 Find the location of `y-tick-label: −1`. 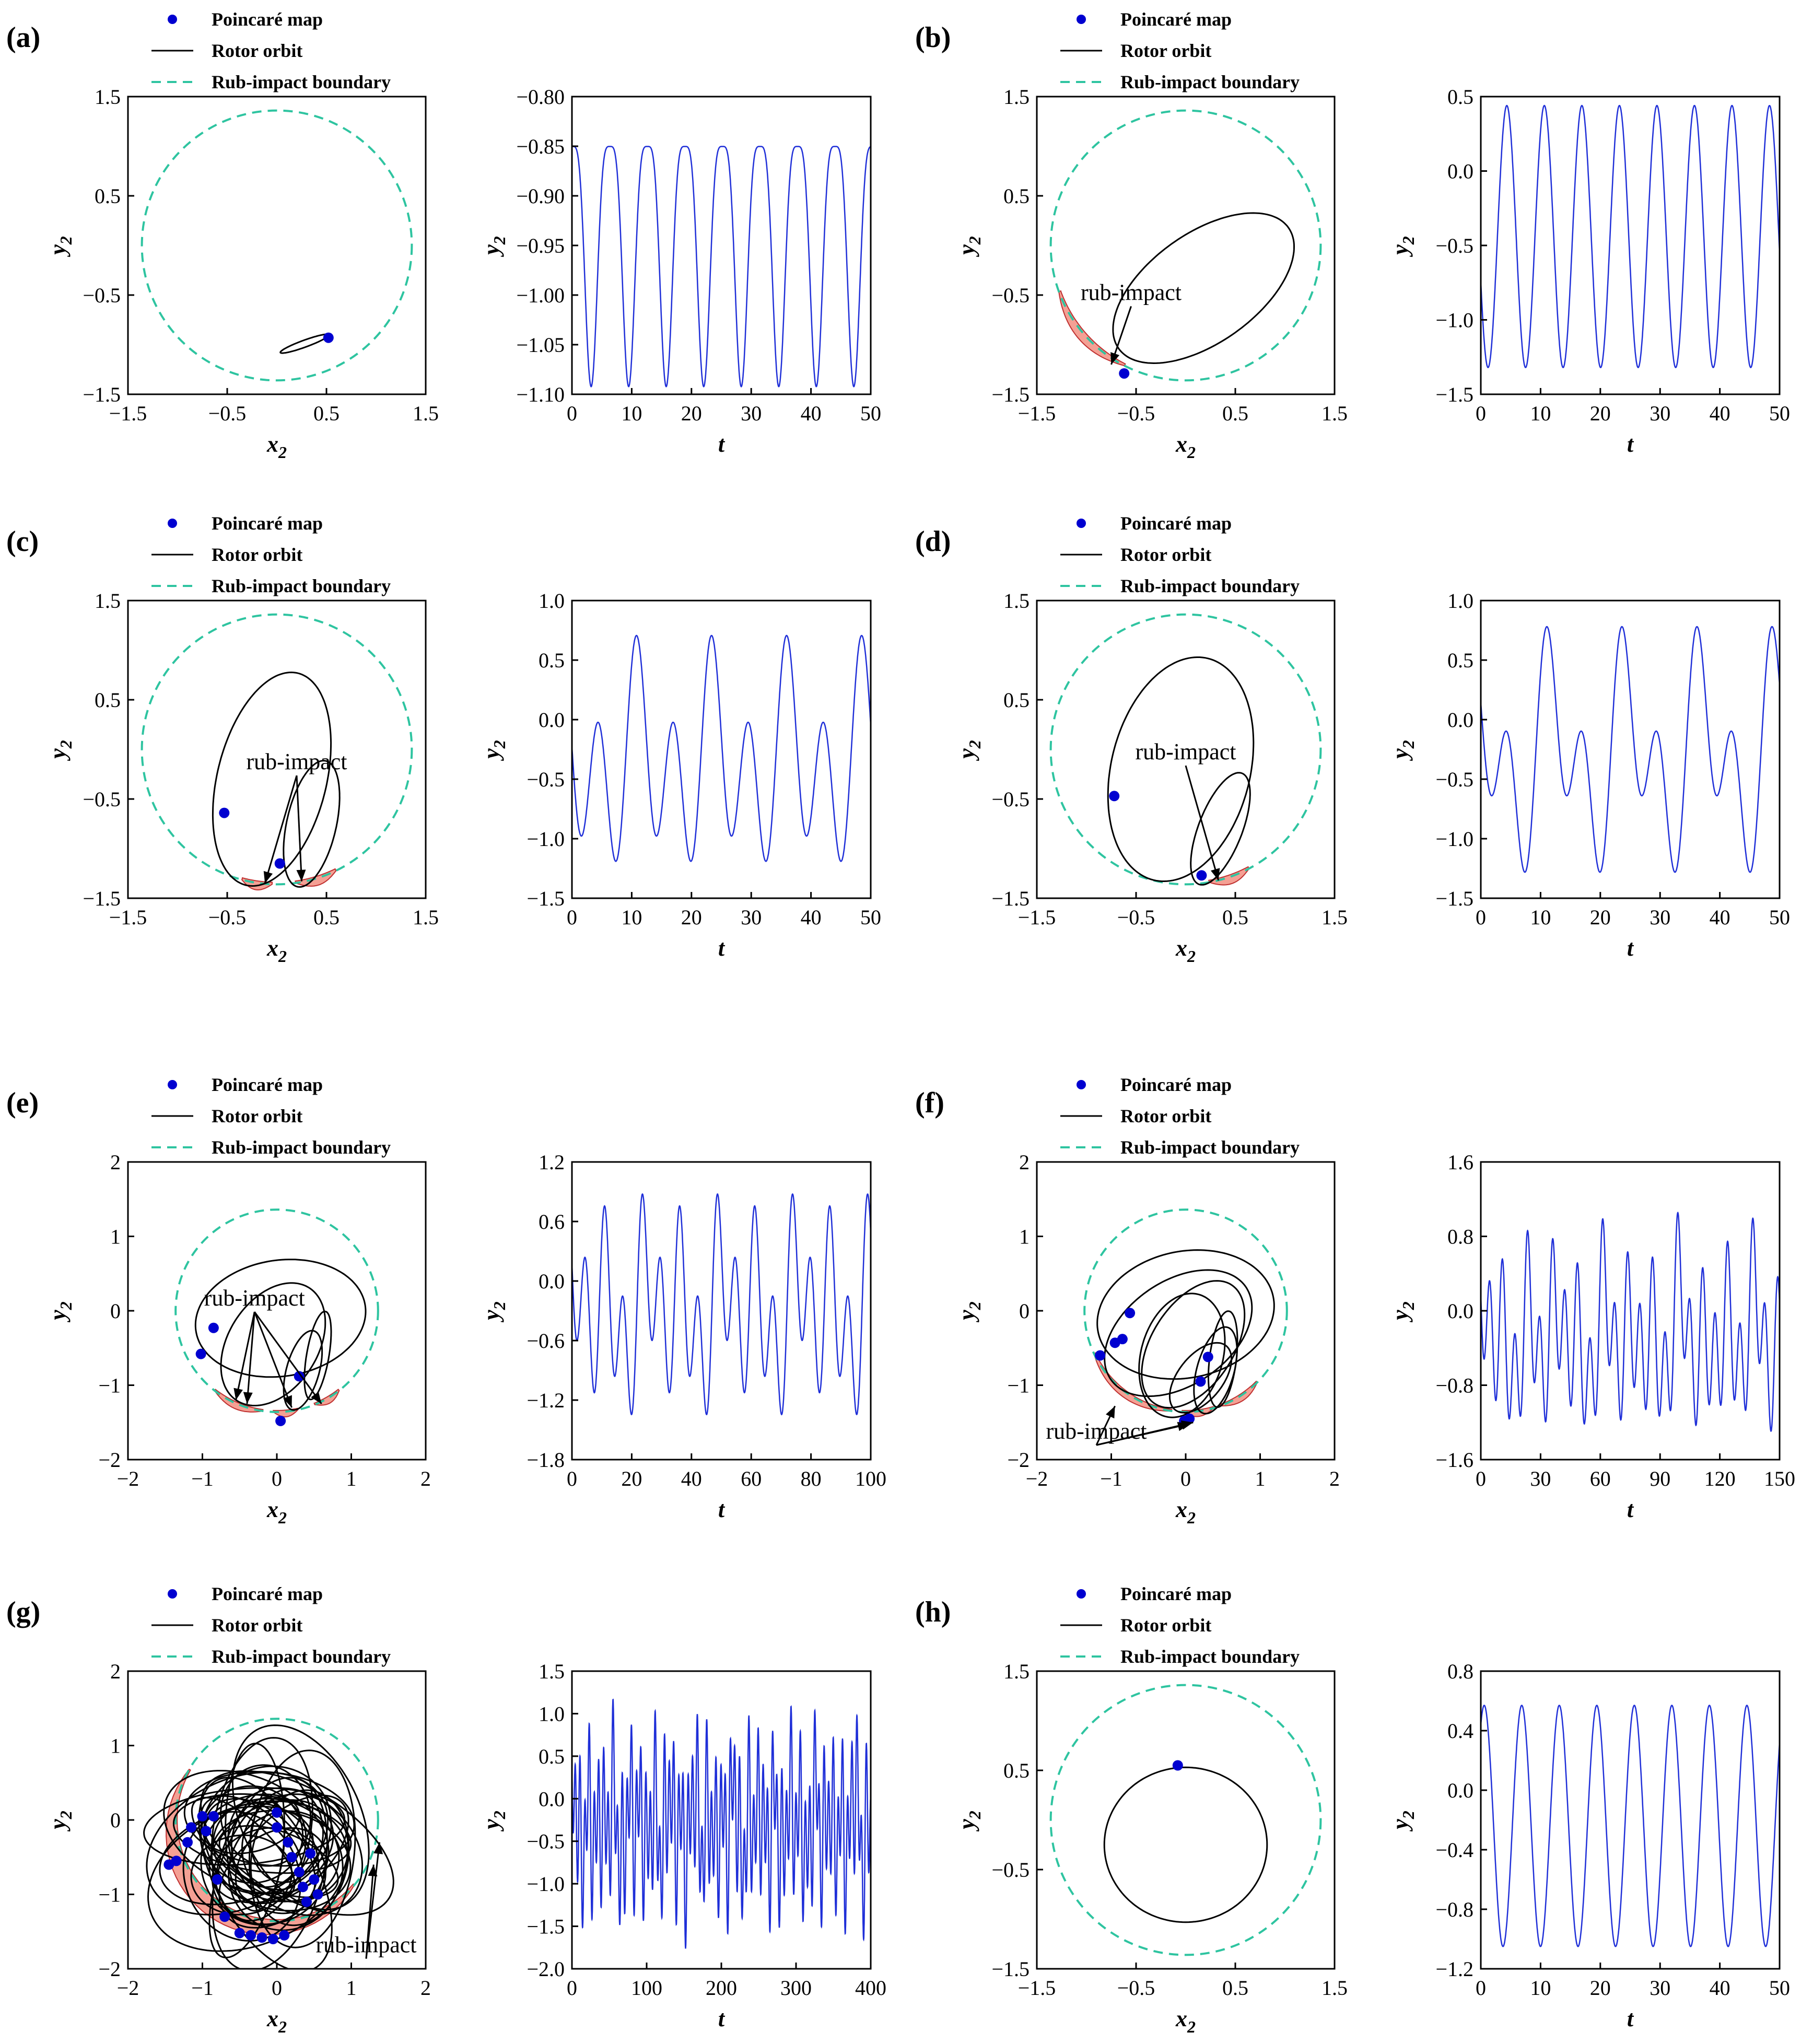

y-tick-label: −1 is located at coordinates (109, 1385).